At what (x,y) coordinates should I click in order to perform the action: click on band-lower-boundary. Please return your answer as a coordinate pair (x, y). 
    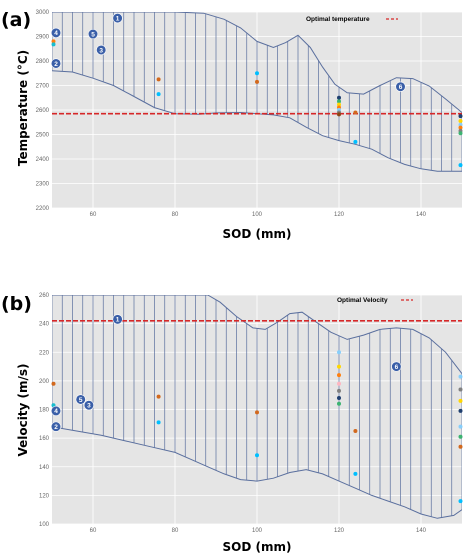
    Looking at the image, I should click on (257, 472).